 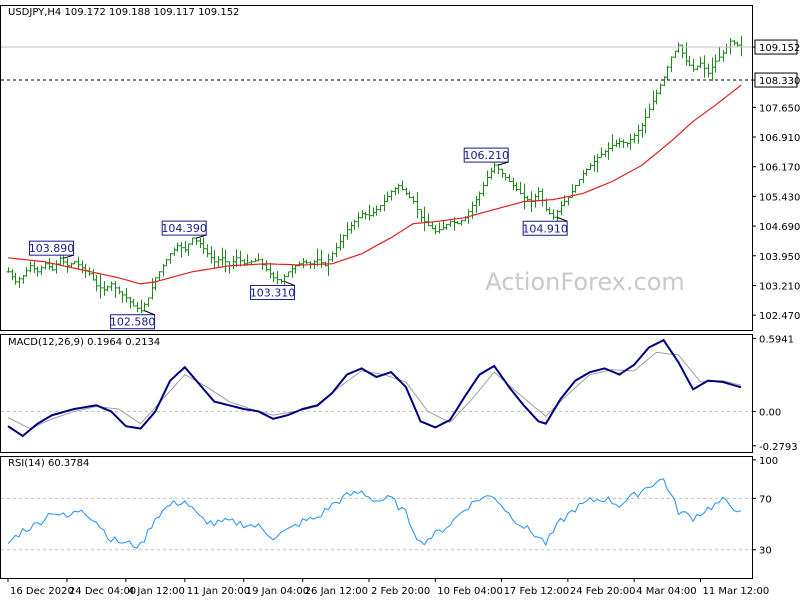 What do you see at coordinates (779, 48) in the screenshot?
I see `price-tick-label: 109.152` at bounding box center [779, 48].